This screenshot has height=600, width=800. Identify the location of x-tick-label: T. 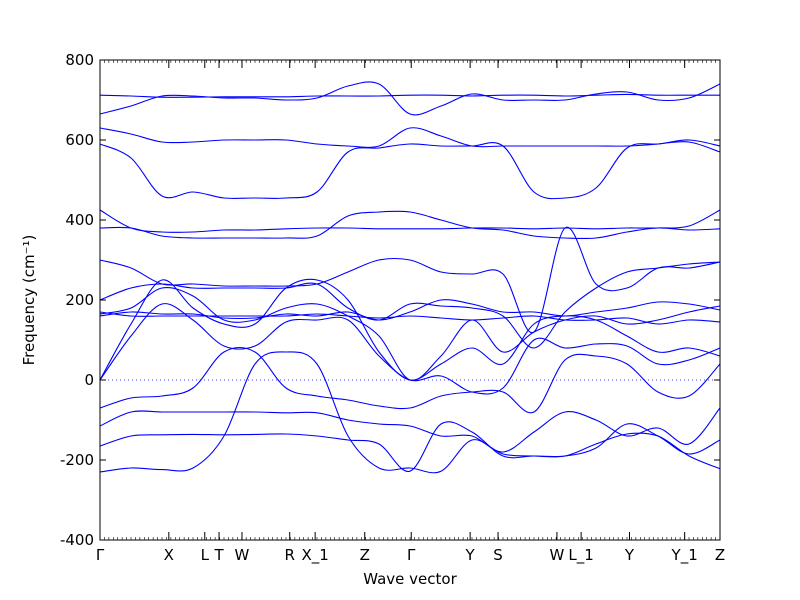
(218, 555).